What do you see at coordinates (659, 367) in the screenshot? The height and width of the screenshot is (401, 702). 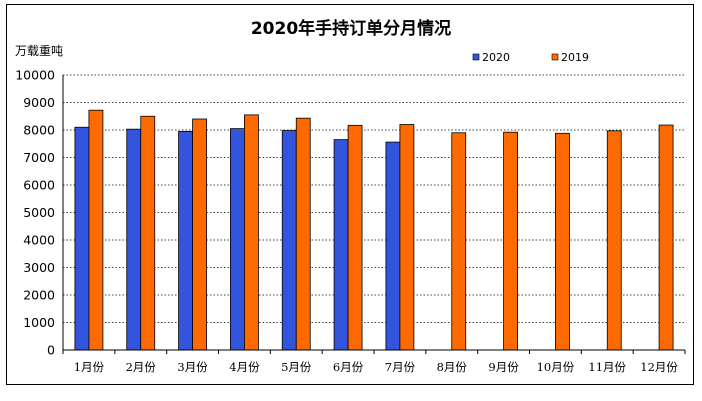 I see `x-category-label: 12月份` at bounding box center [659, 367].